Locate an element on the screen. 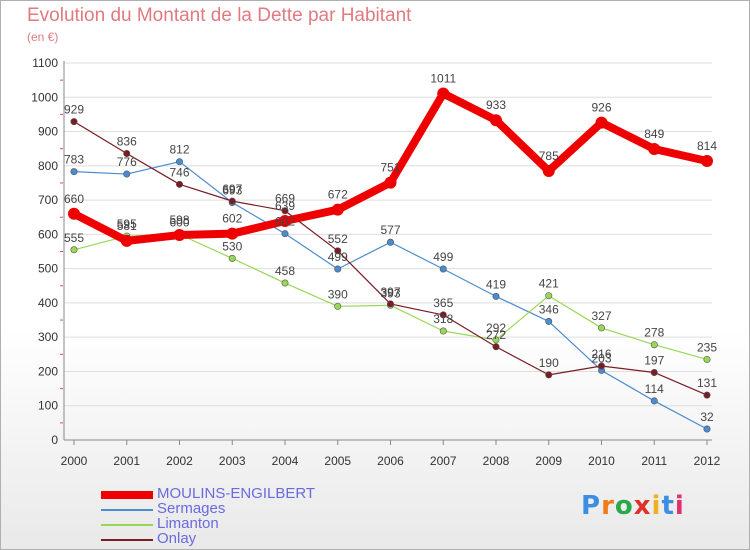 The width and height of the screenshot is (750, 550). legend-label: Sermages is located at coordinates (191, 508).